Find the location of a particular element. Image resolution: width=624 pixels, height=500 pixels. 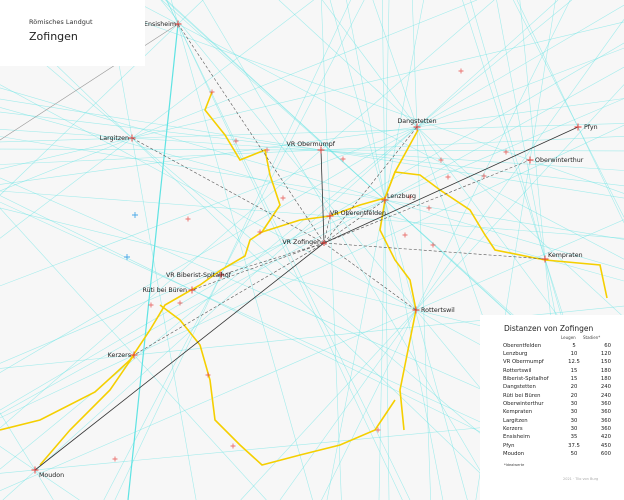

stadien-cell: 120 is located at coordinates (605, 354).